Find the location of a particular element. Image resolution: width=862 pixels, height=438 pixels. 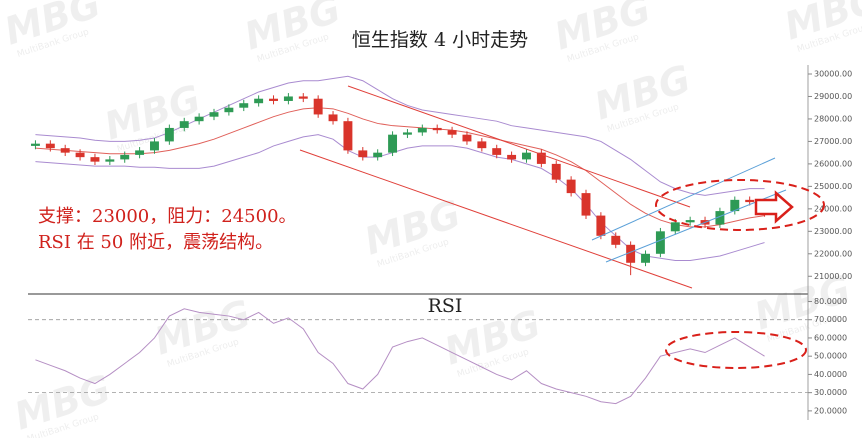

y-tick-label: 28000.00 is located at coordinates (833, 118).